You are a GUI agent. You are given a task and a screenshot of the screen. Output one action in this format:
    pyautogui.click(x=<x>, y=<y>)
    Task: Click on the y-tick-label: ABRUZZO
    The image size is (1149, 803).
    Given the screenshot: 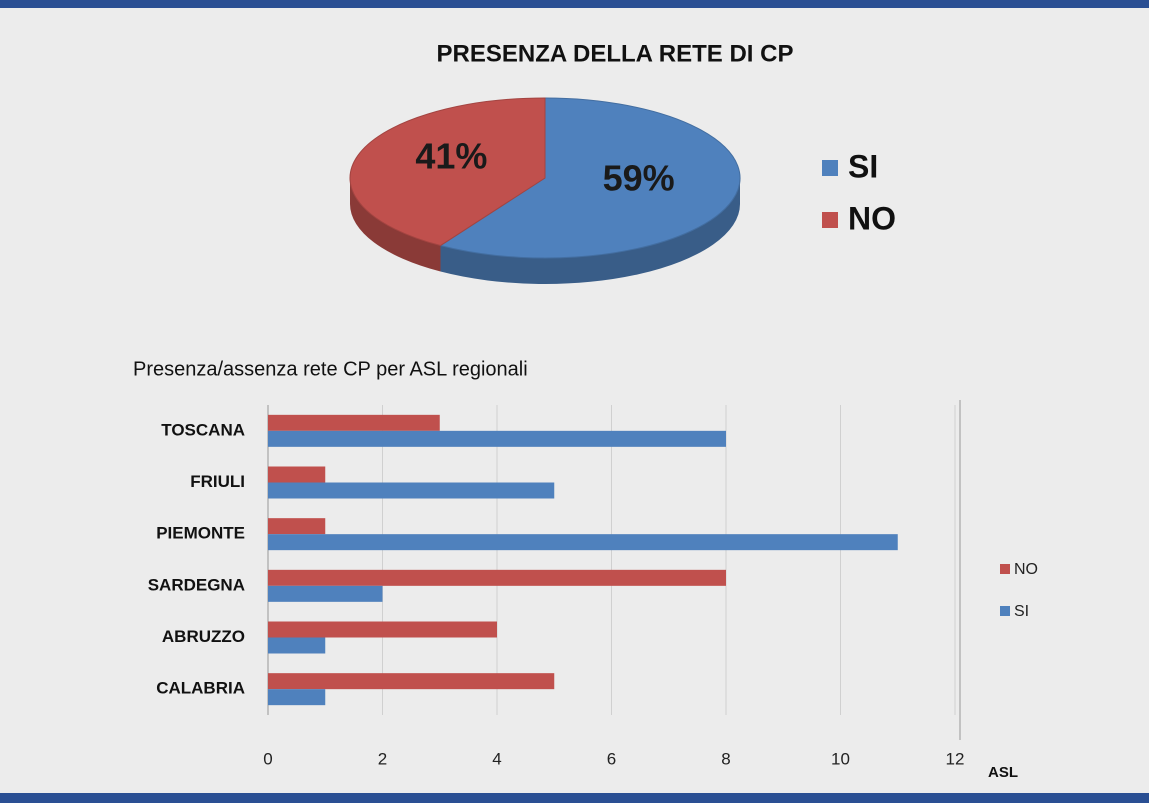 What is the action you would take?
    pyautogui.click(x=203, y=636)
    